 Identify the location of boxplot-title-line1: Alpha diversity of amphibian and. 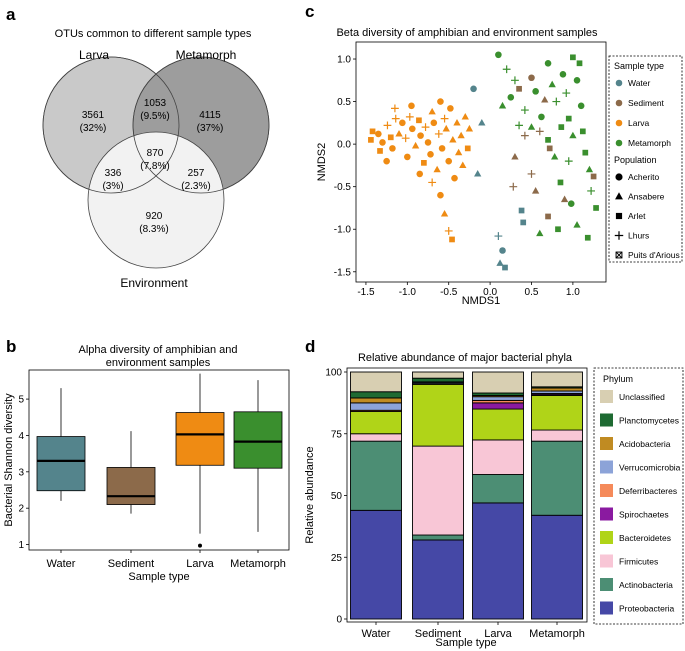
(158, 350).